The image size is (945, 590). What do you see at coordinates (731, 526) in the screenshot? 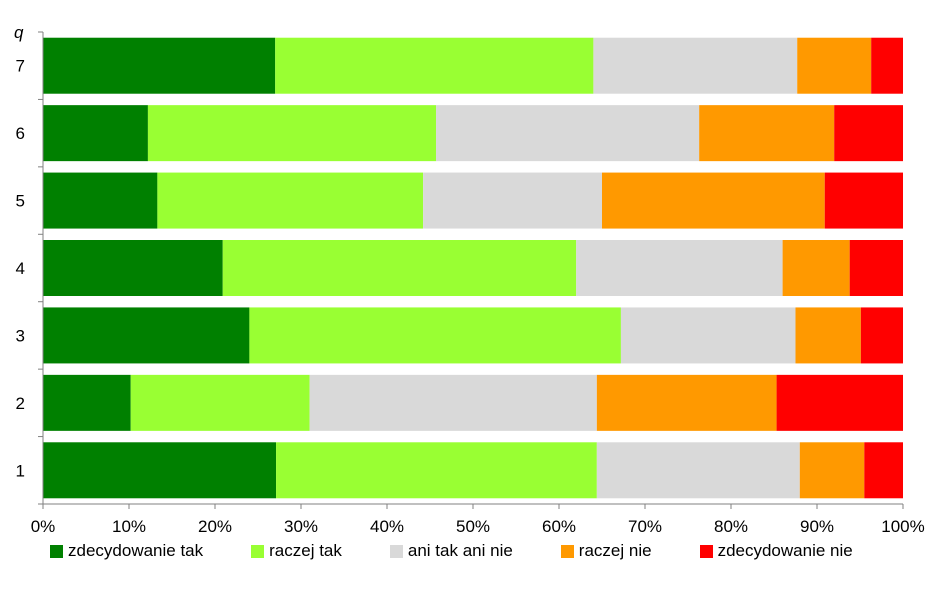
I see `x-tick-label: 80%` at bounding box center [731, 526].